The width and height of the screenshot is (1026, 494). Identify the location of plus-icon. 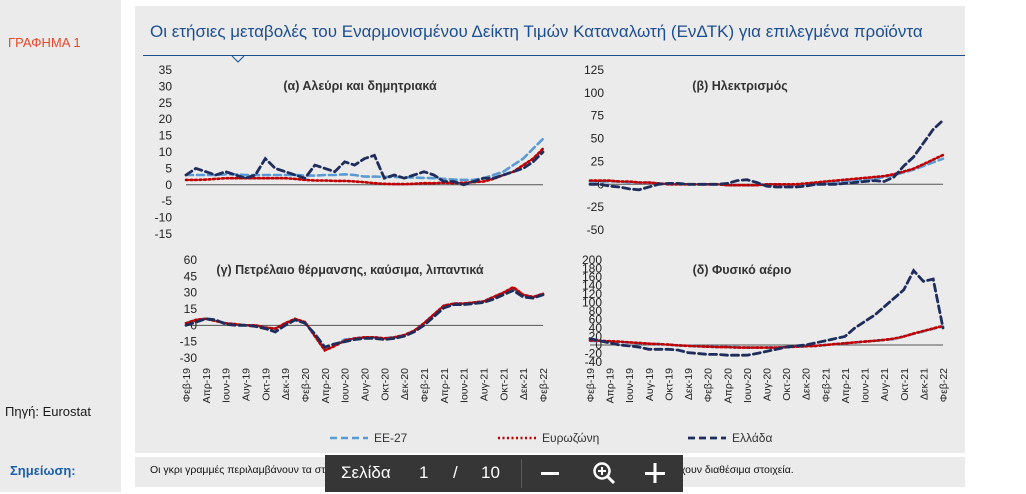
(655, 476).